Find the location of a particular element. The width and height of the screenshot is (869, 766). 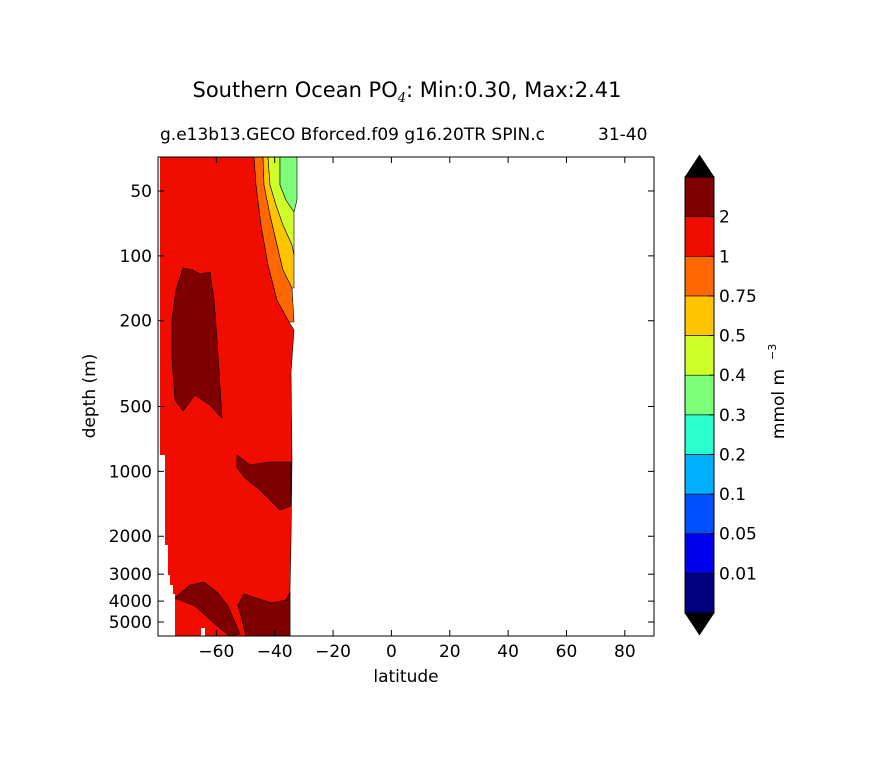

x-tick-label: −40 is located at coordinates (275, 652).